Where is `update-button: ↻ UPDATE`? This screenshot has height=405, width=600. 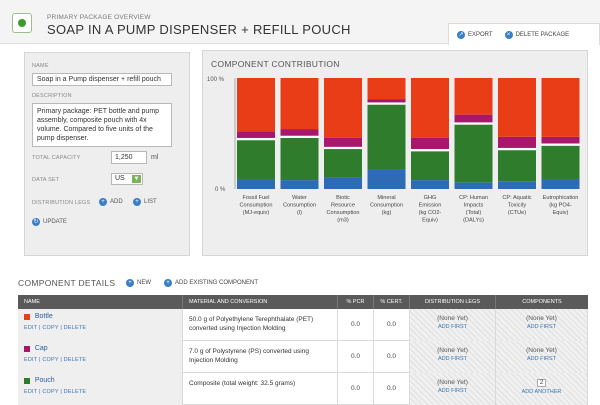
update-button: ↻ UPDATE is located at coordinates (49, 222).